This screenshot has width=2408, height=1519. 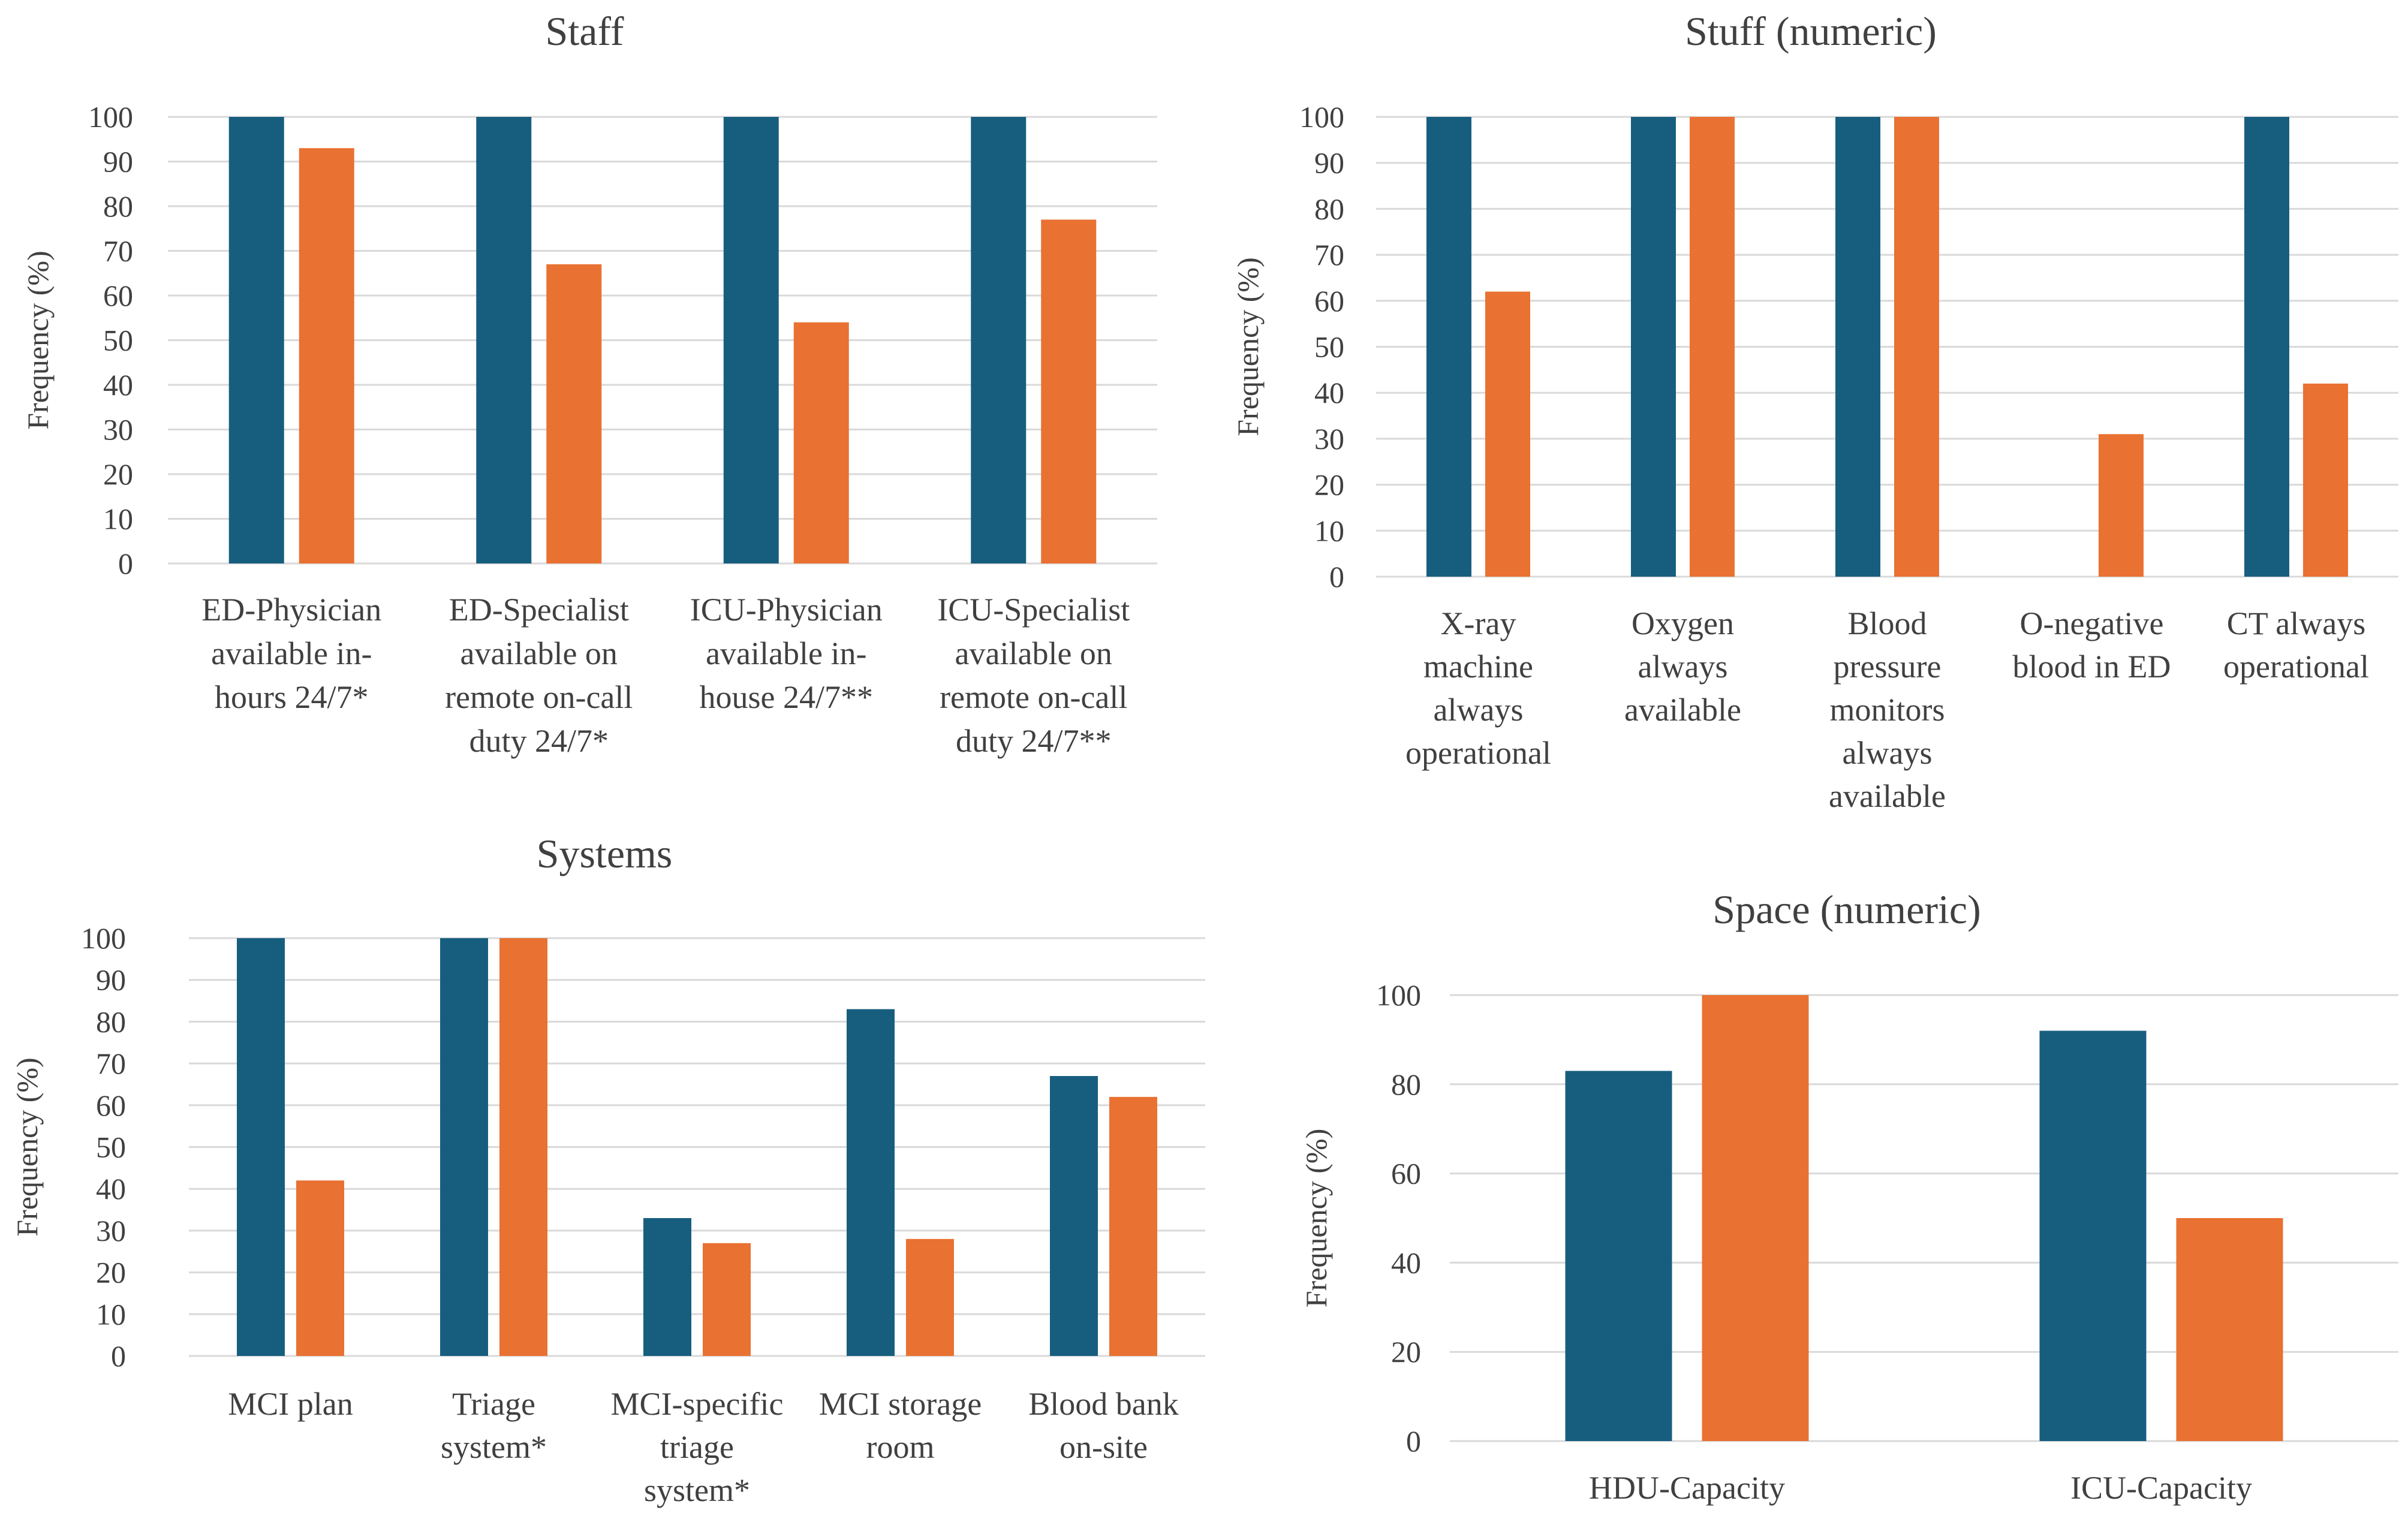 What do you see at coordinates (1888, 709) in the screenshot?
I see `category-label: Blood pressure monitors always available` at bounding box center [1888, 709].